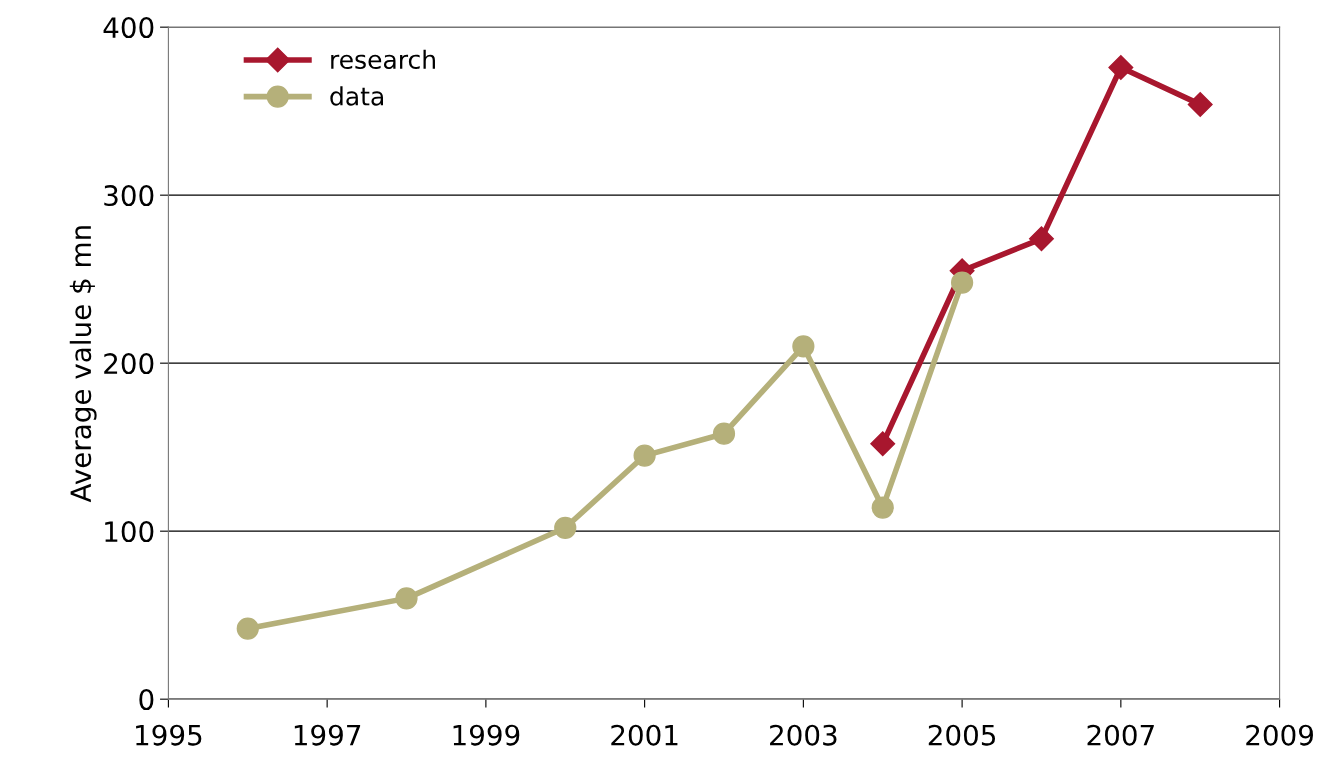 Image resolution: width=1326 pixels, height=776 pixels. I want to click on x-tick-label: 2003, so click(803, 735).